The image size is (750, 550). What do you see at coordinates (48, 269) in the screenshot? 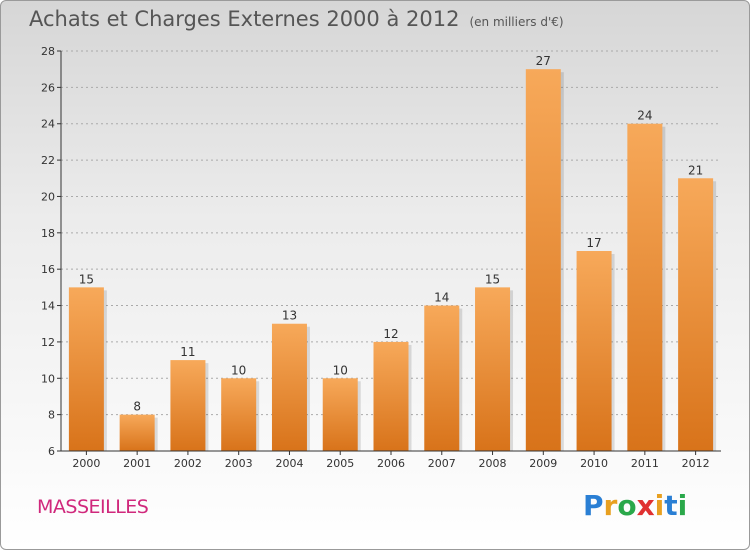
I see `y-tick-label: 16` at bounding box center [48, 269].